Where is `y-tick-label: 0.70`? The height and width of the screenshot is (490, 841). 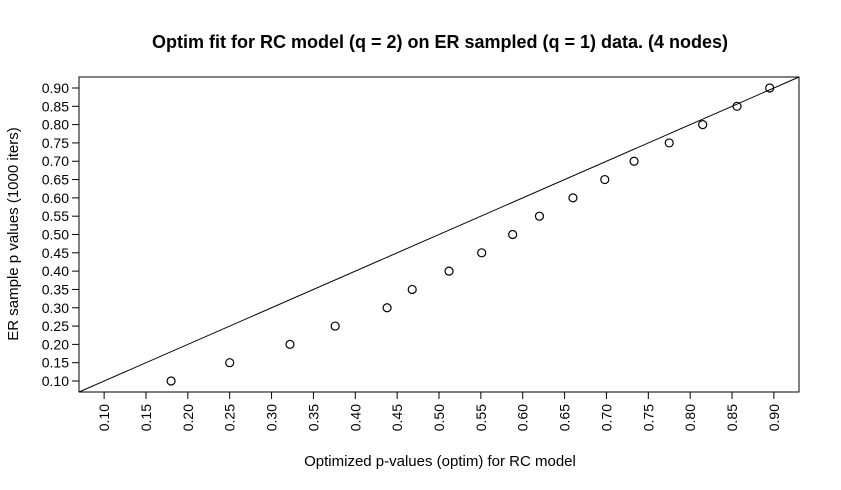
y-tick-label: 0.70 is located at coordinates (55, 161).